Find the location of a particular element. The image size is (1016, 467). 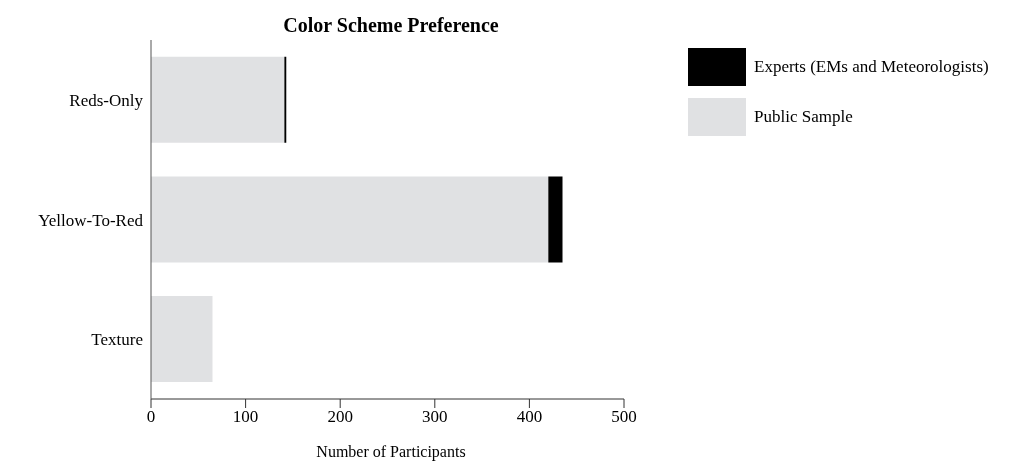

y-tick-label: Reds-Only is located at coordinates (106, 100).